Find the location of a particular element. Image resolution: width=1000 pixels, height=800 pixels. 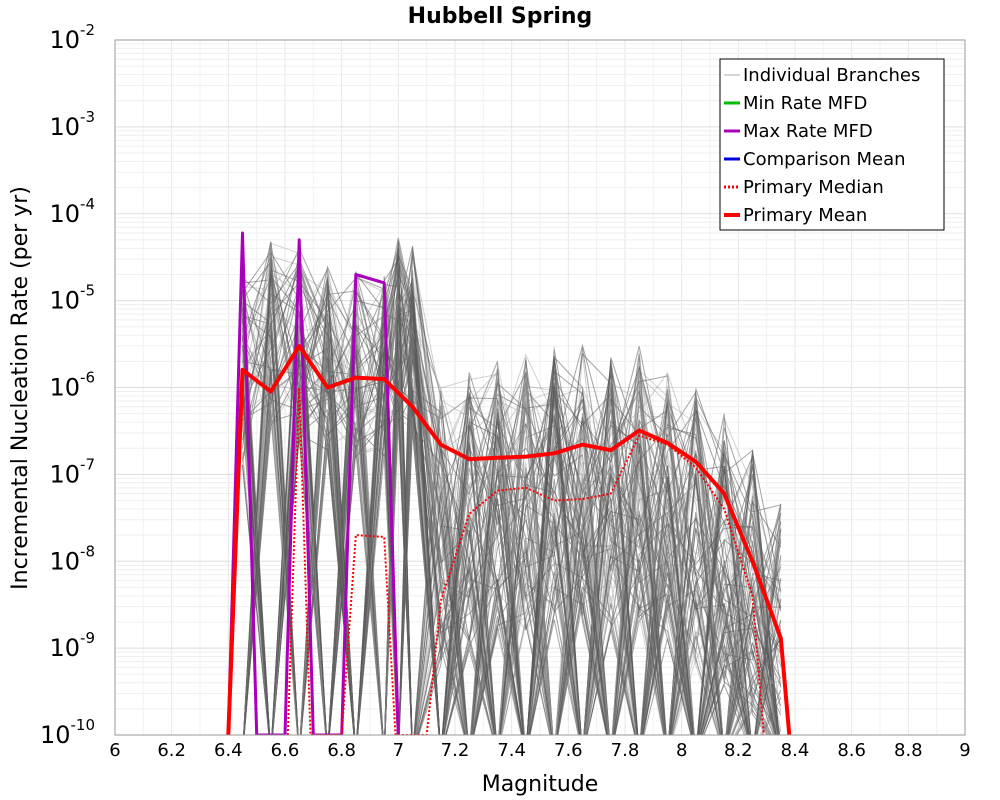

x-axis-ticks: 6 6.2 6.4 6.6 6.8 7 7.2 7.4 7.6 7.8 8 8.2 8.4 8.6 8.8 9 is located at coordinates (539, 750).